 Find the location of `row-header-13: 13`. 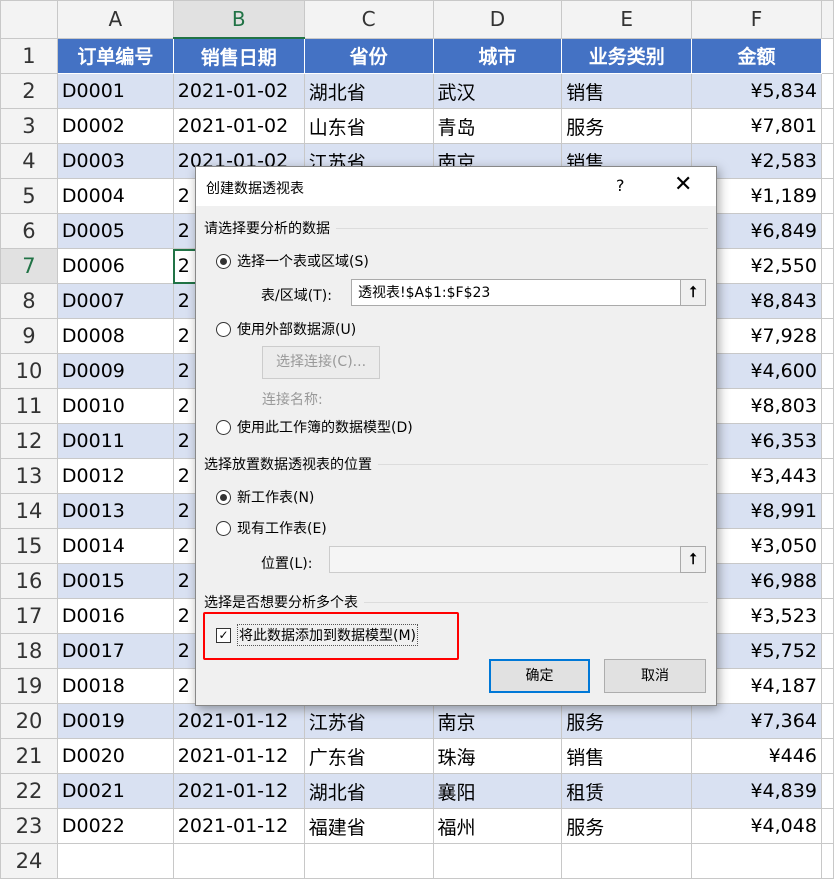

row-header-13: 13 is located at coordinates (29, 476).